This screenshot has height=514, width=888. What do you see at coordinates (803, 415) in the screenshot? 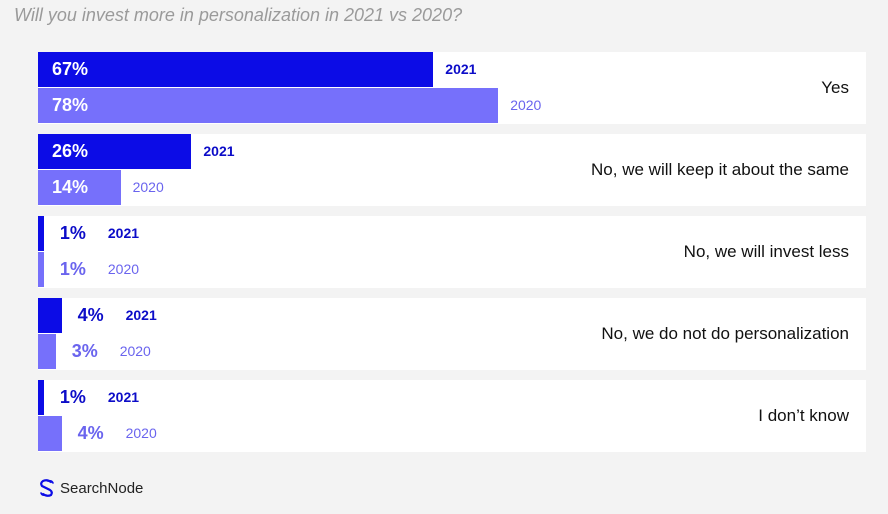
I see `category-label: I don’t know` at bounding box center [803, 415].